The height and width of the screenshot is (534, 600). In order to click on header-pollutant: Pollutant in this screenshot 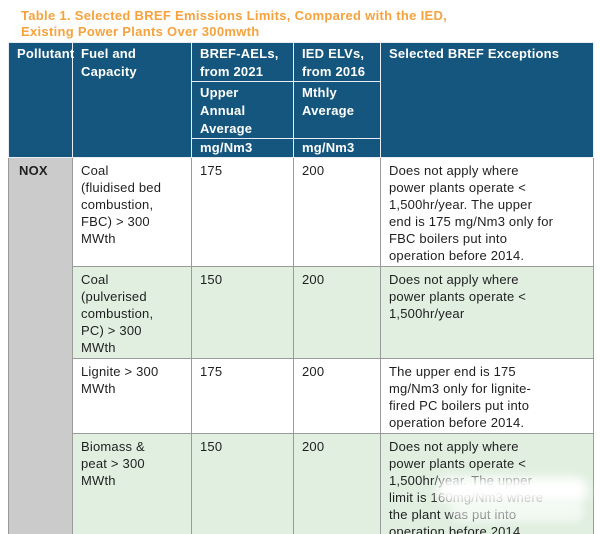, I will do `click(41, 100)`.